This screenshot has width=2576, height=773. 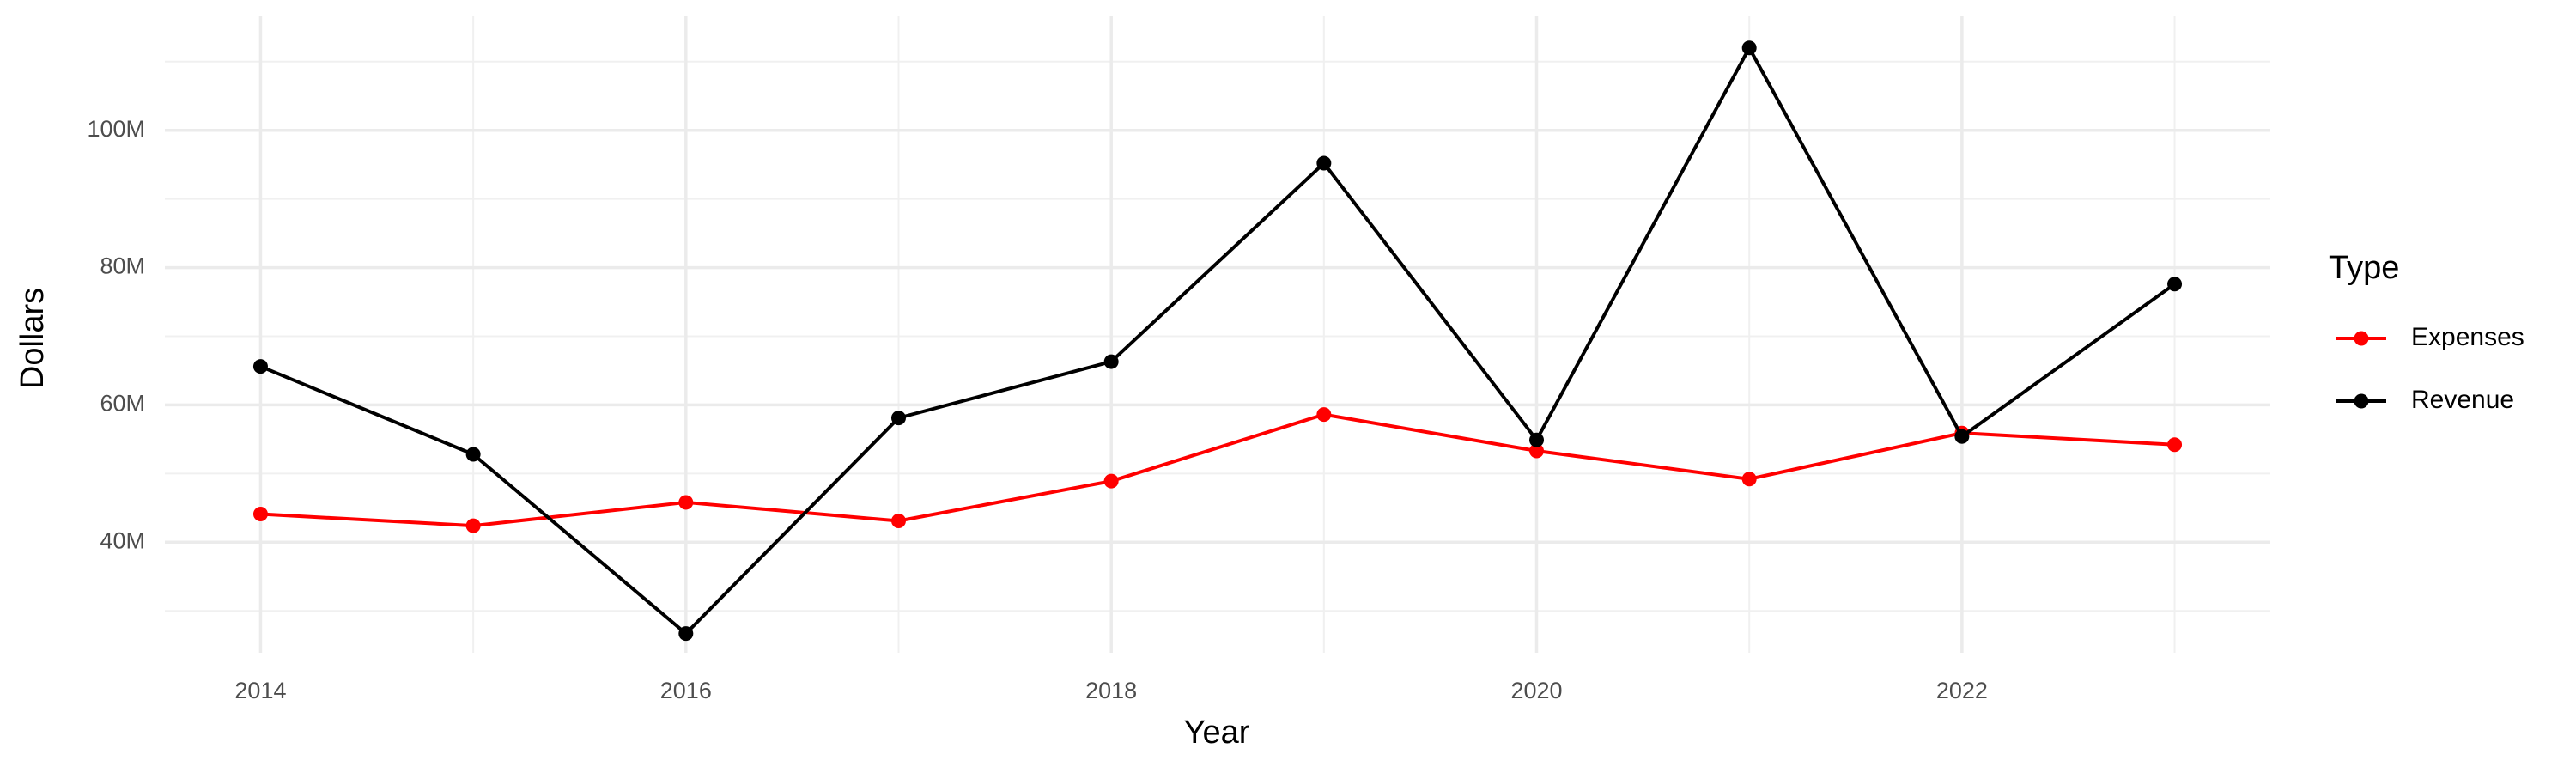 I want to click on y-axis-title: Dollars, so click(x=33, y=338).